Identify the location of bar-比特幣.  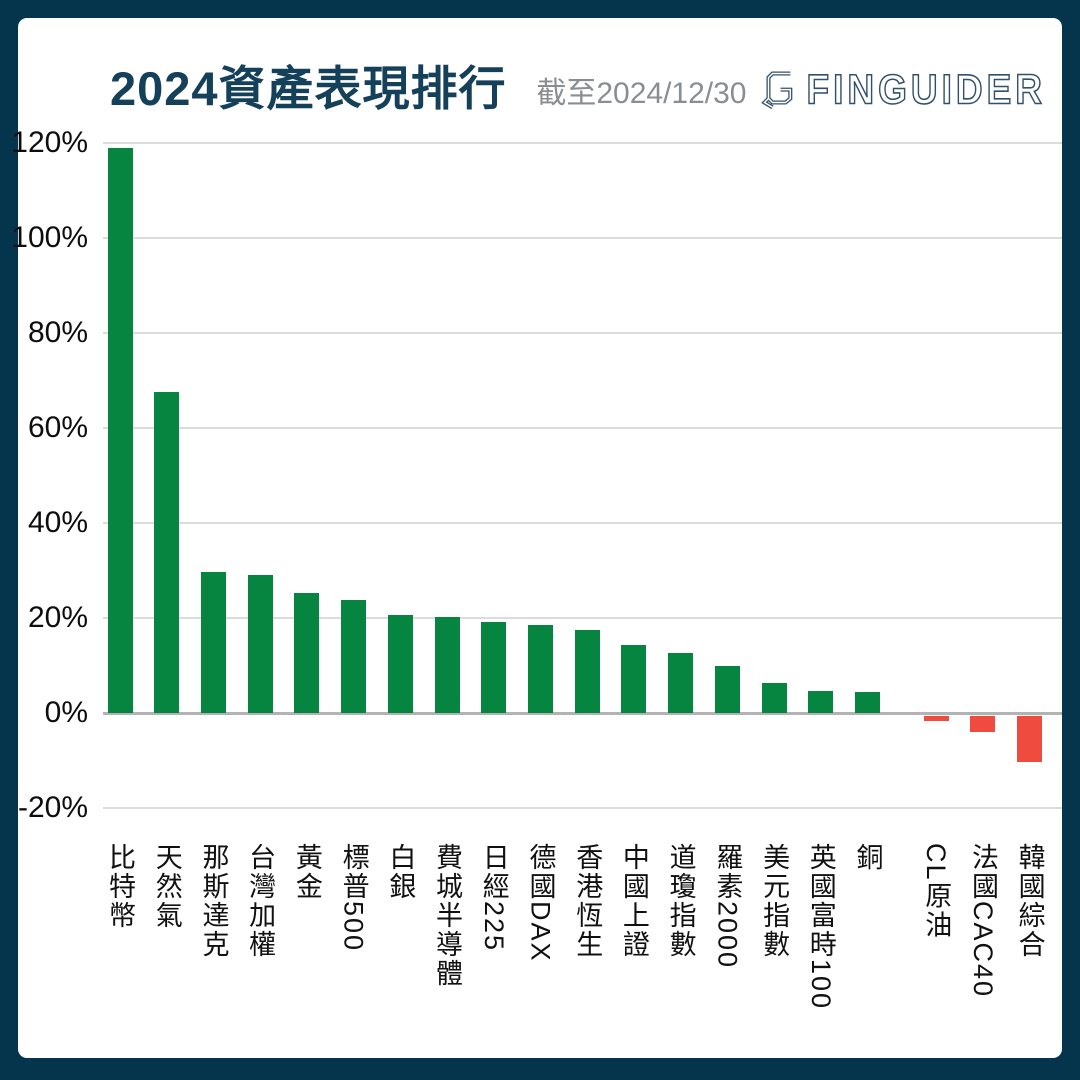
(120, 430).